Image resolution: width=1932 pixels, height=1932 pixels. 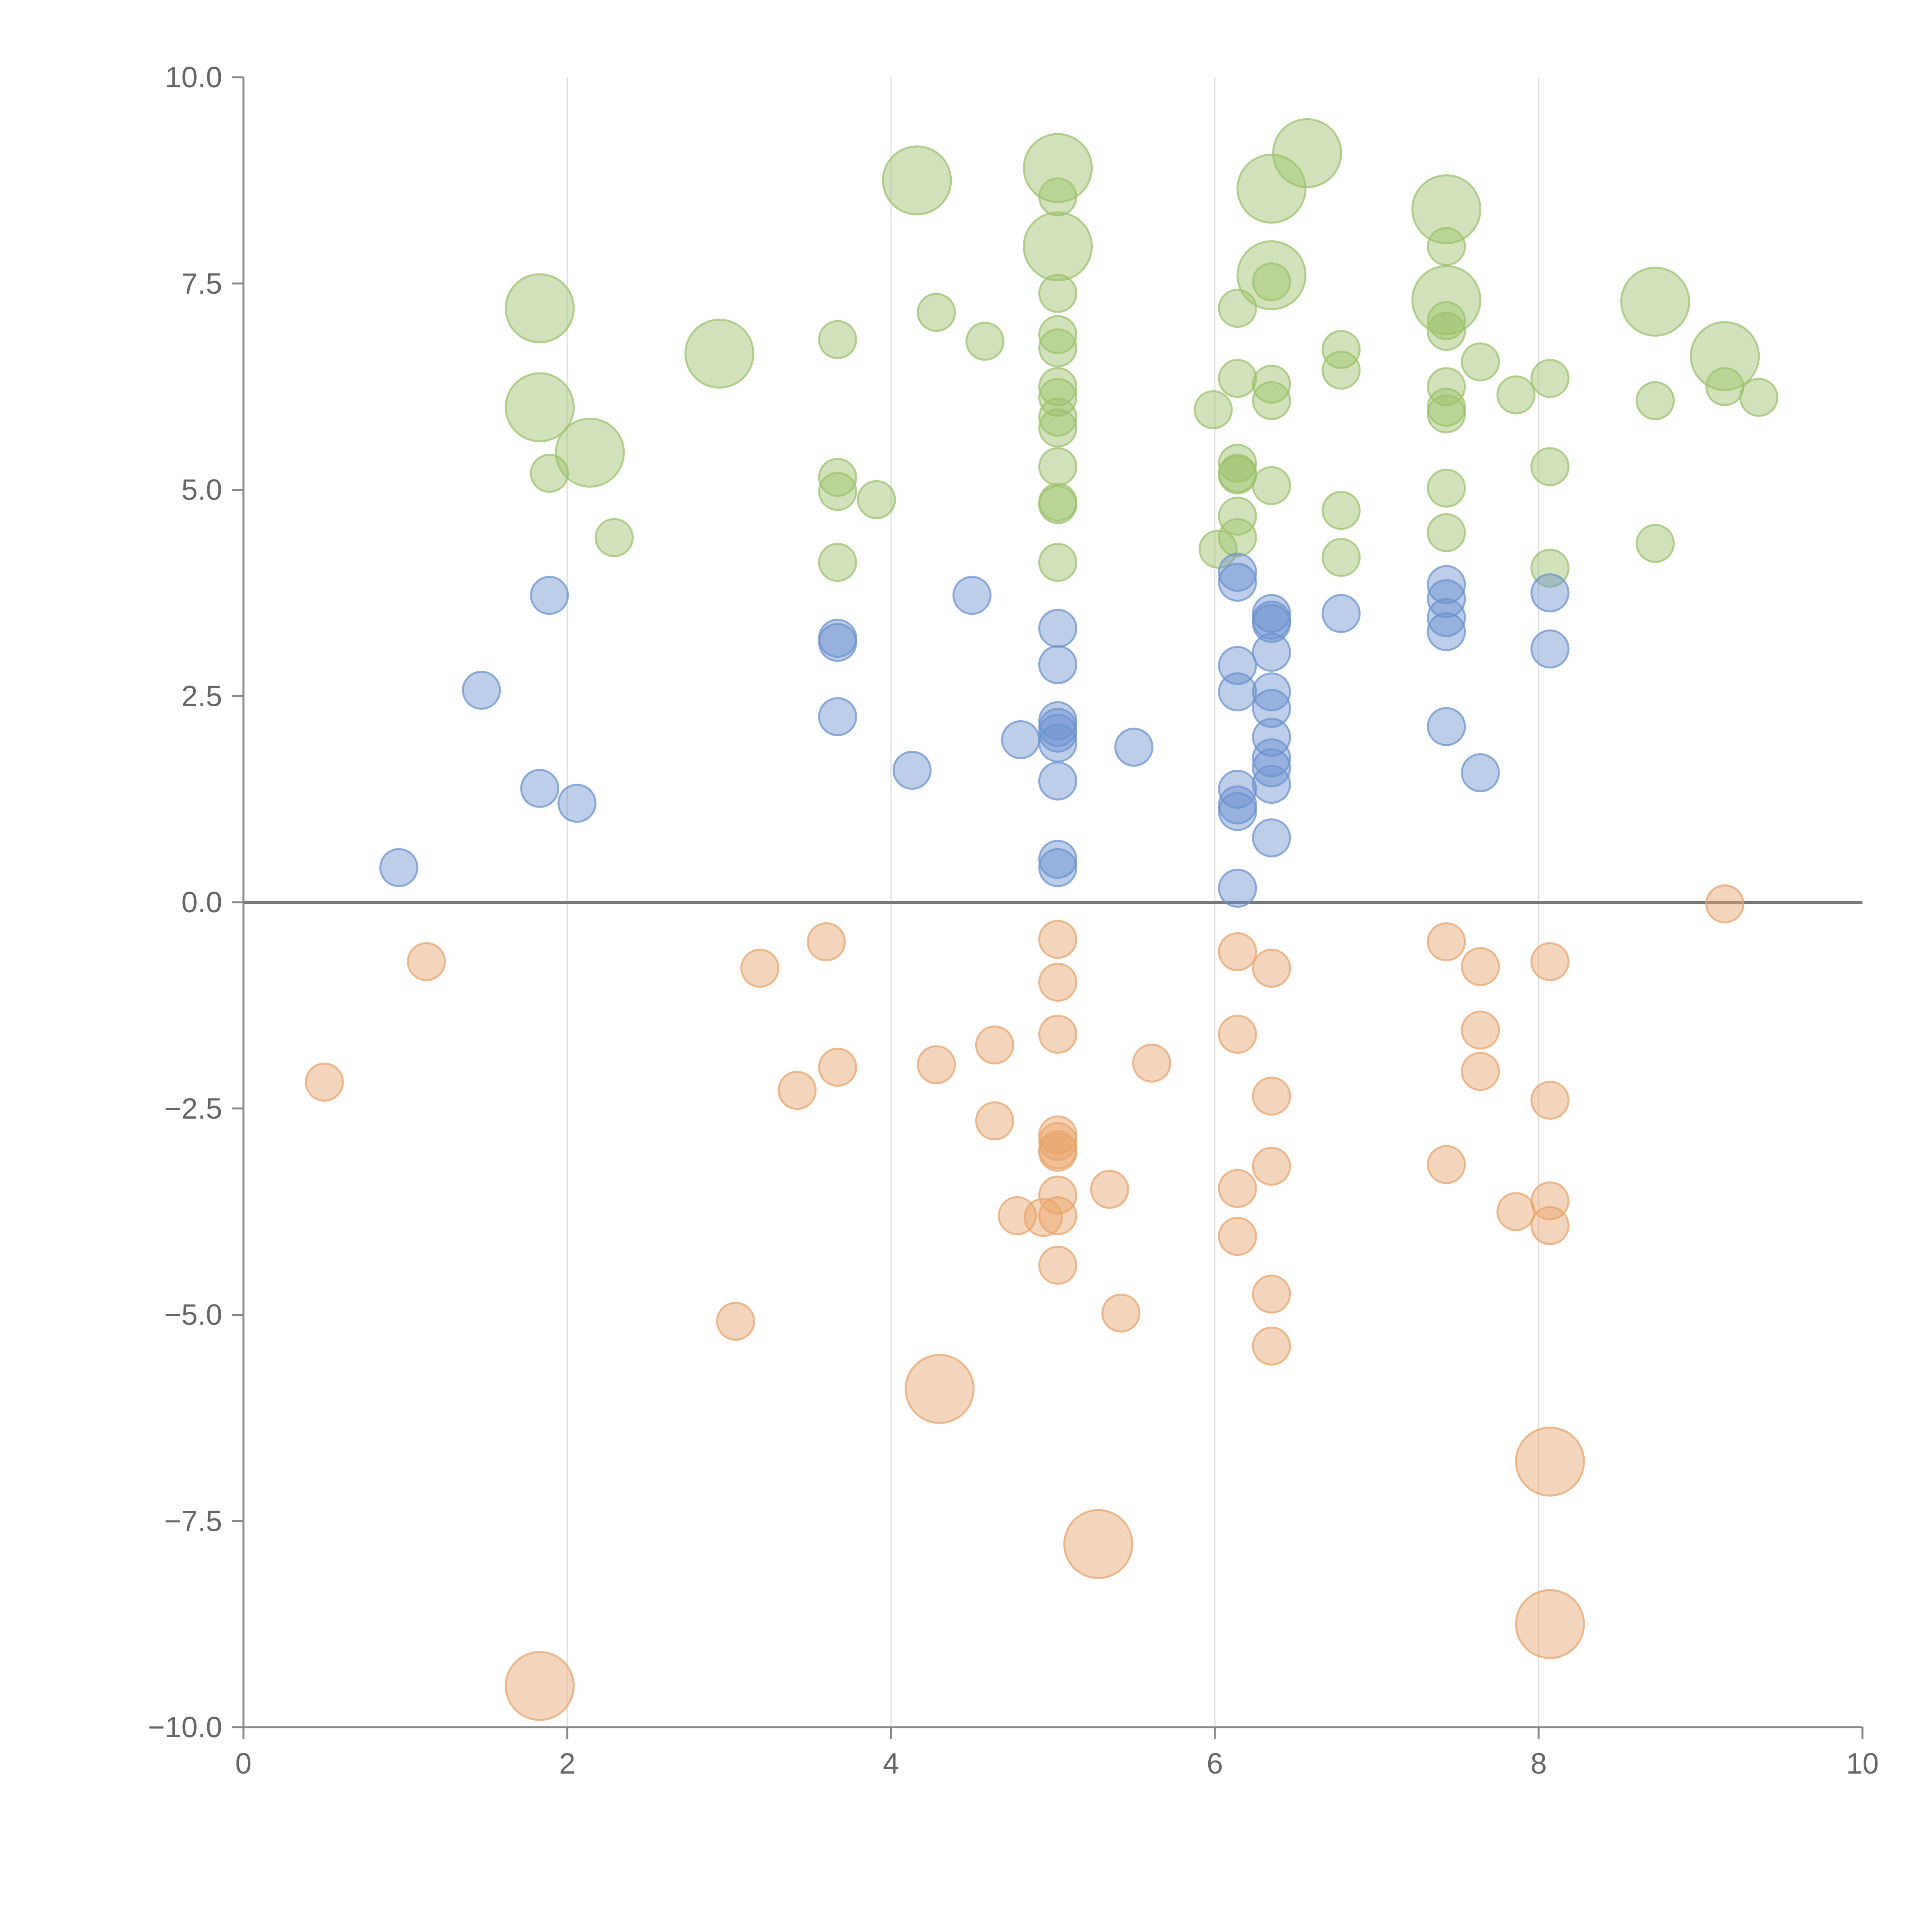 I want to click on y-tick-label: 5.0, so click(x=202, y=491).